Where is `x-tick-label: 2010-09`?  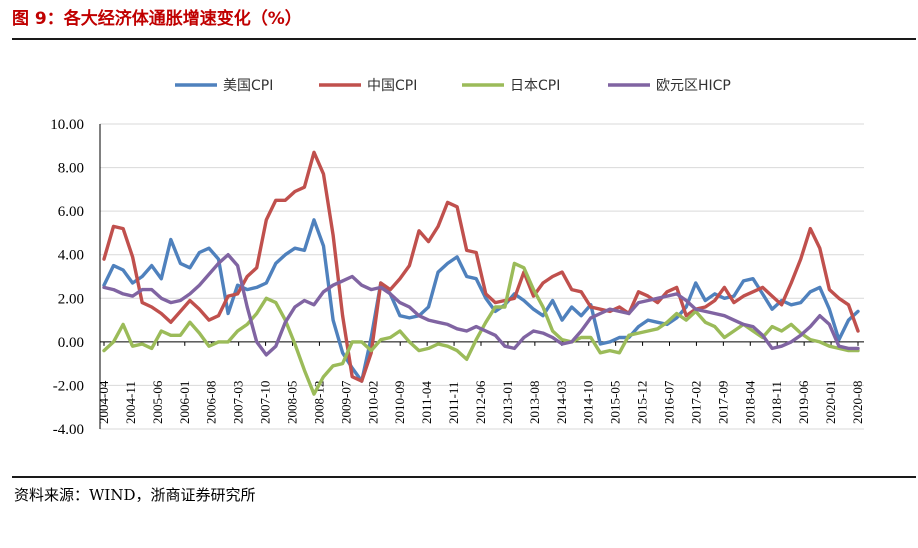 x-tick-label: 2010-09 is located at coordinates (399, 402).